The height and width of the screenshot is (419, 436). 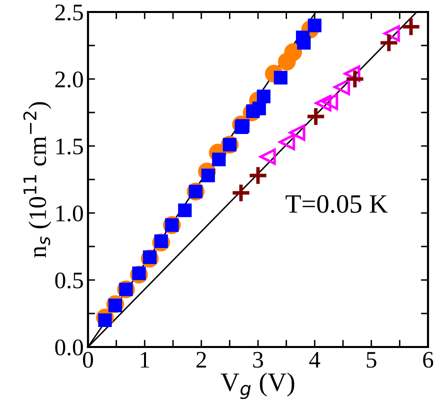 What do you see at coordinates (69, 213) in the screenshot?
I see `y-tick-label: 1.0` at bounding box center [69, 213].